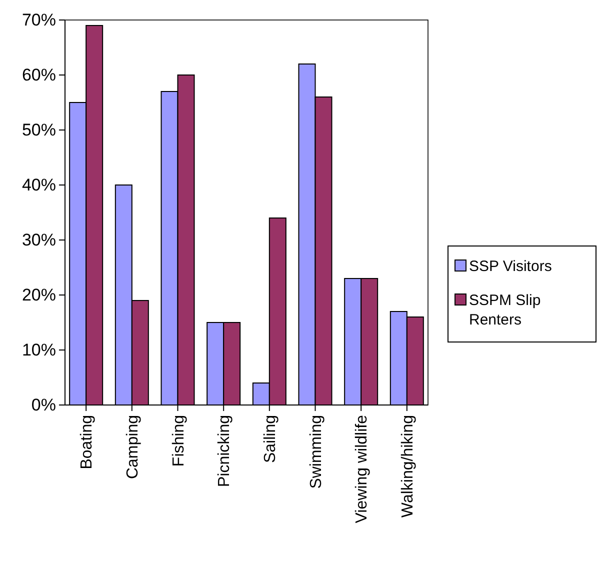 This screenshot has height=570, width=599. I want to click on y-tick-label: 20%, so click(39, 294).